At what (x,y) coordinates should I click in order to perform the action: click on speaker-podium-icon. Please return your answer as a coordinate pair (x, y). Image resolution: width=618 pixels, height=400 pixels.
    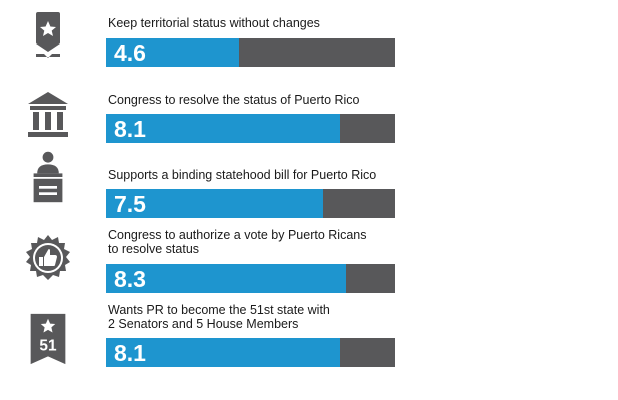
    Looking at the image, I should click on (48, 177).